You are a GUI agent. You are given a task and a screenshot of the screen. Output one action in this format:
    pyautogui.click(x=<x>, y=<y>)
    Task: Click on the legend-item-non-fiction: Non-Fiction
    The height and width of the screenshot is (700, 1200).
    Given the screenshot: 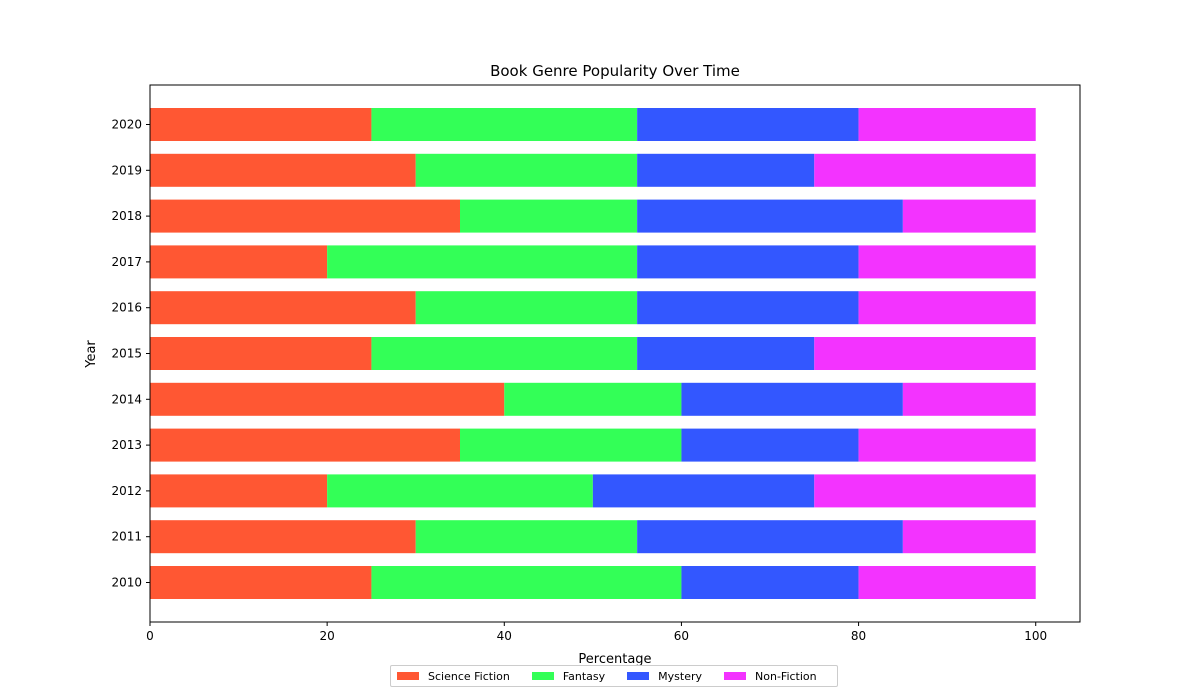 What is the action you would take?
    pyautogui.click(x=770, y=676)
    